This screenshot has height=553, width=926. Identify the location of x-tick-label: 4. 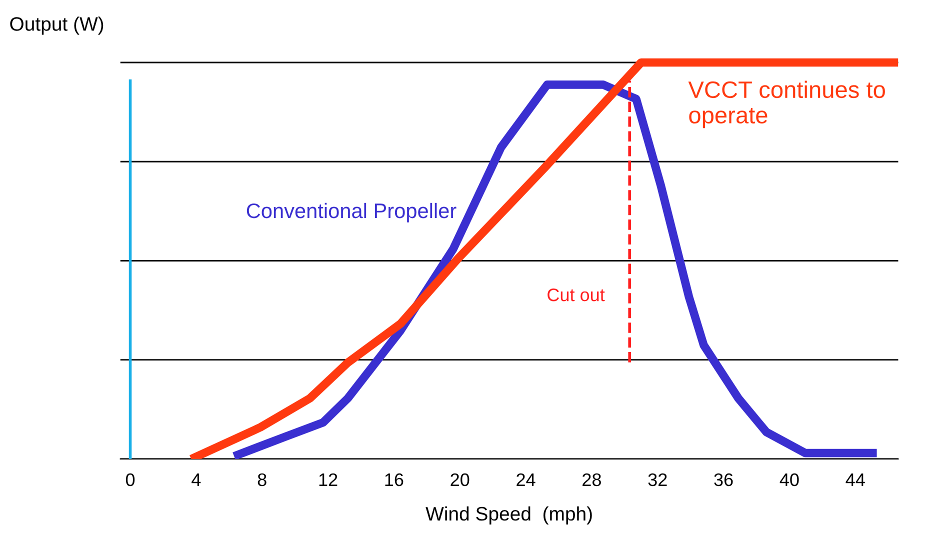
(196, 480).